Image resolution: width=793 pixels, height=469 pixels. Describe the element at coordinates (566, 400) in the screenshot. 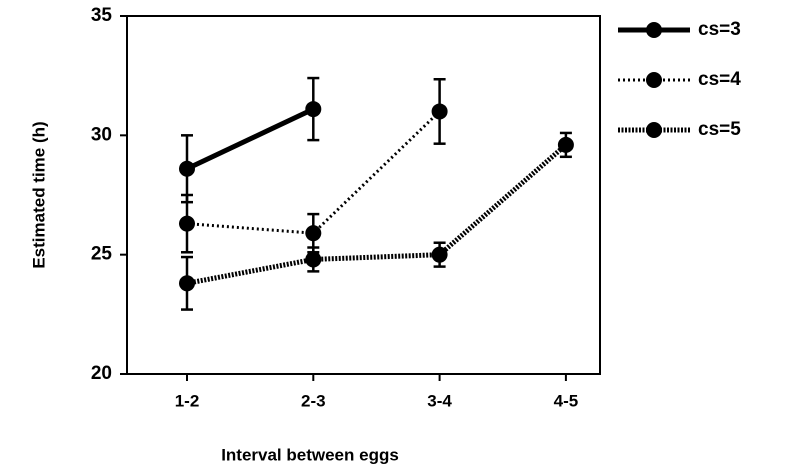

I see `x-tick-label: 4-5` at that location.